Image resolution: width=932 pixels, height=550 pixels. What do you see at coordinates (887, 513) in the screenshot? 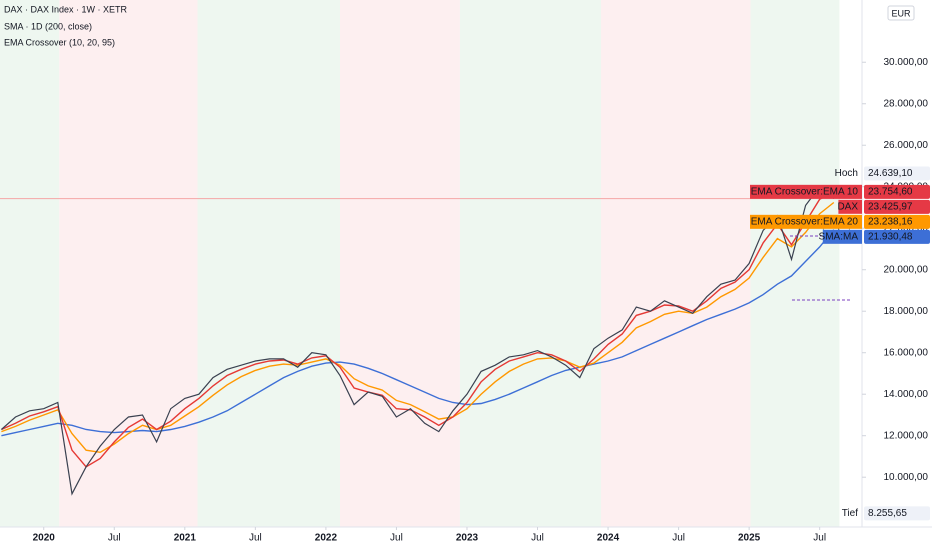
I see `price-label-value: 8.255,65` at bounding box center [887, 513].